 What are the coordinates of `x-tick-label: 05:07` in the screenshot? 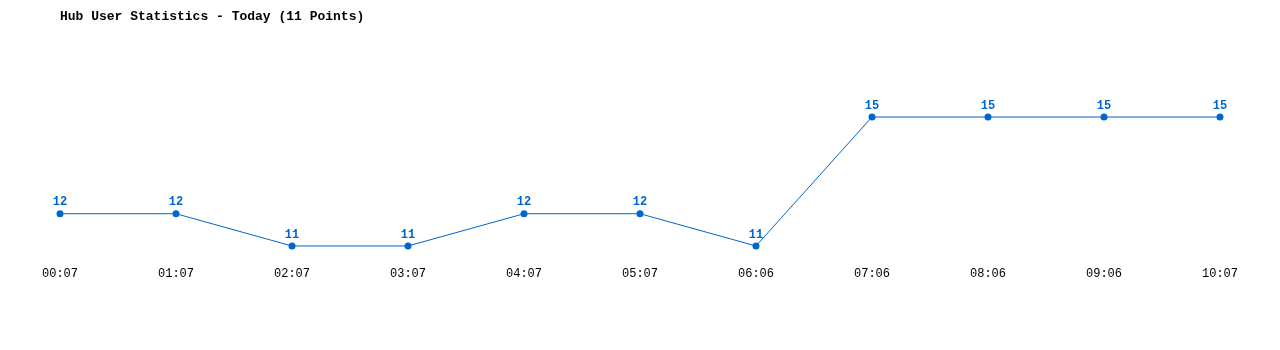 It's located at (640, 274).